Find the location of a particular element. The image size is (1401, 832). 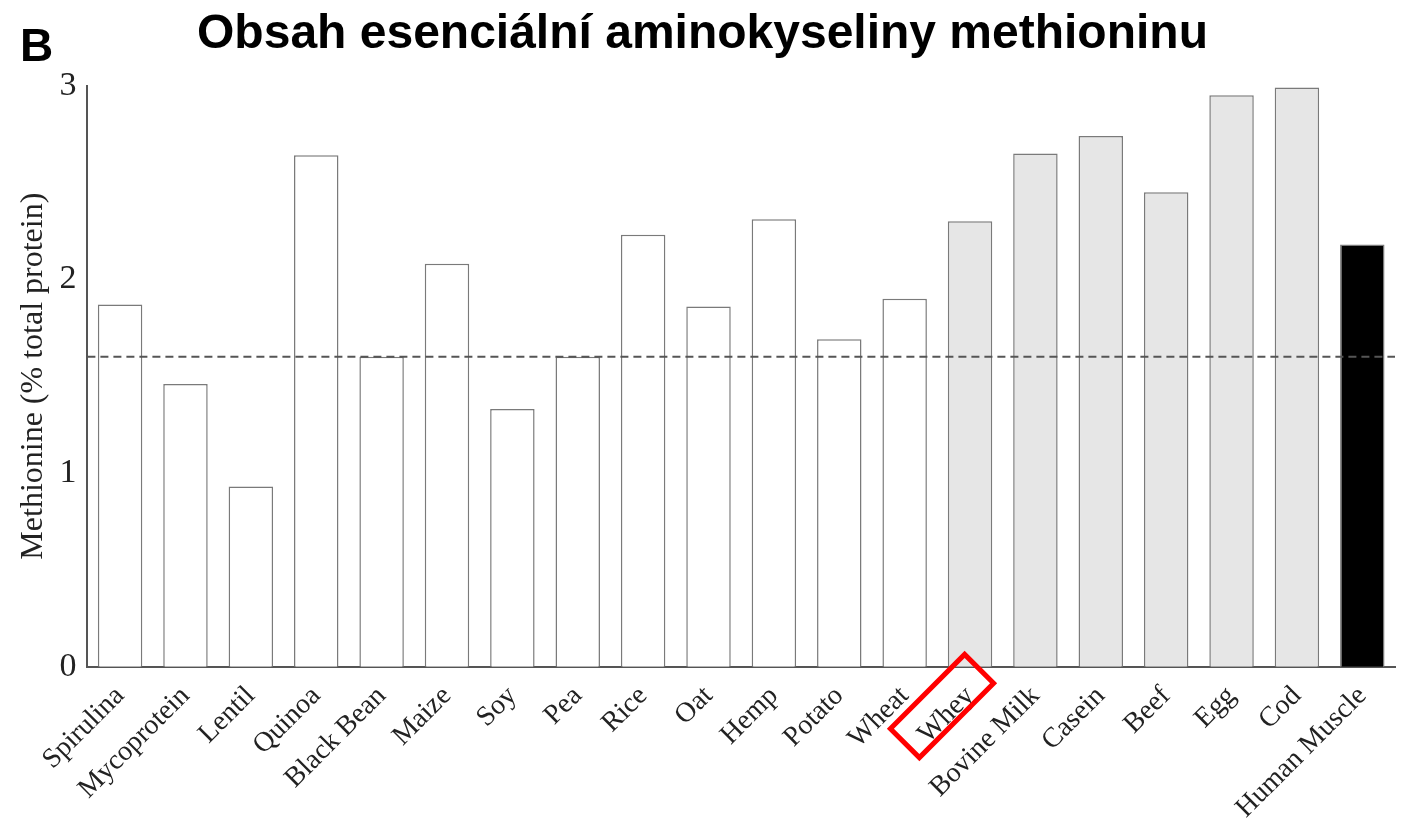

y-tick-label: 0 is located at coordinates (68, 664).